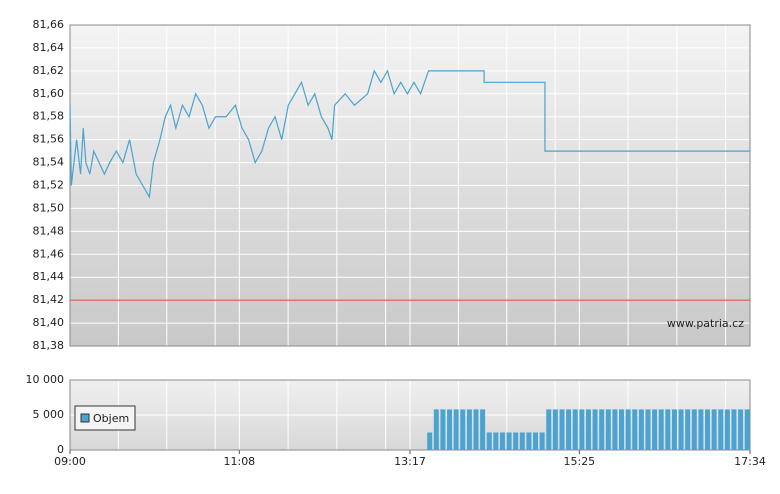 Image resolution: width=780 pixels, height=494 pixels. Describe the element at coordinates (60, 449) in the screenshot. I see `y-tick-label: 0` at that location.